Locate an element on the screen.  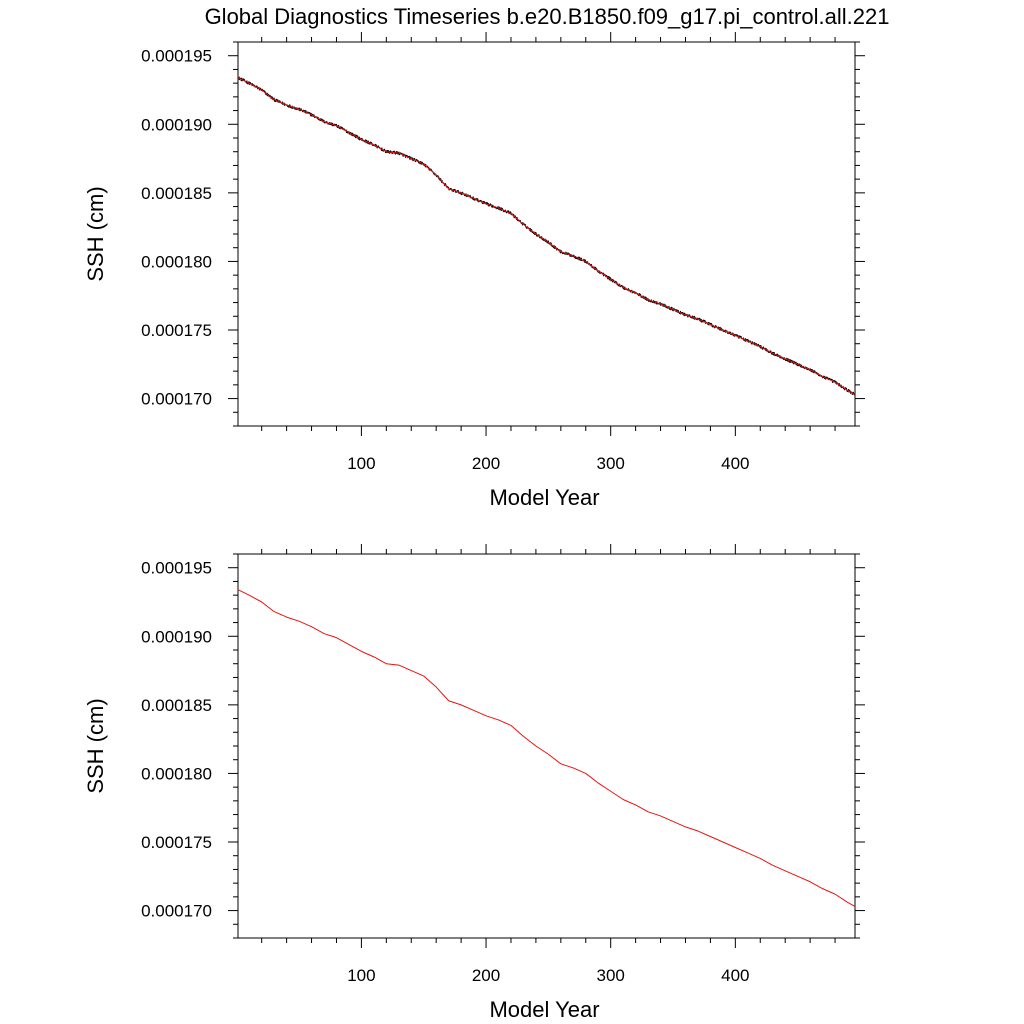
top-x-tick-label: 200 is located at coordinates (486, 463).